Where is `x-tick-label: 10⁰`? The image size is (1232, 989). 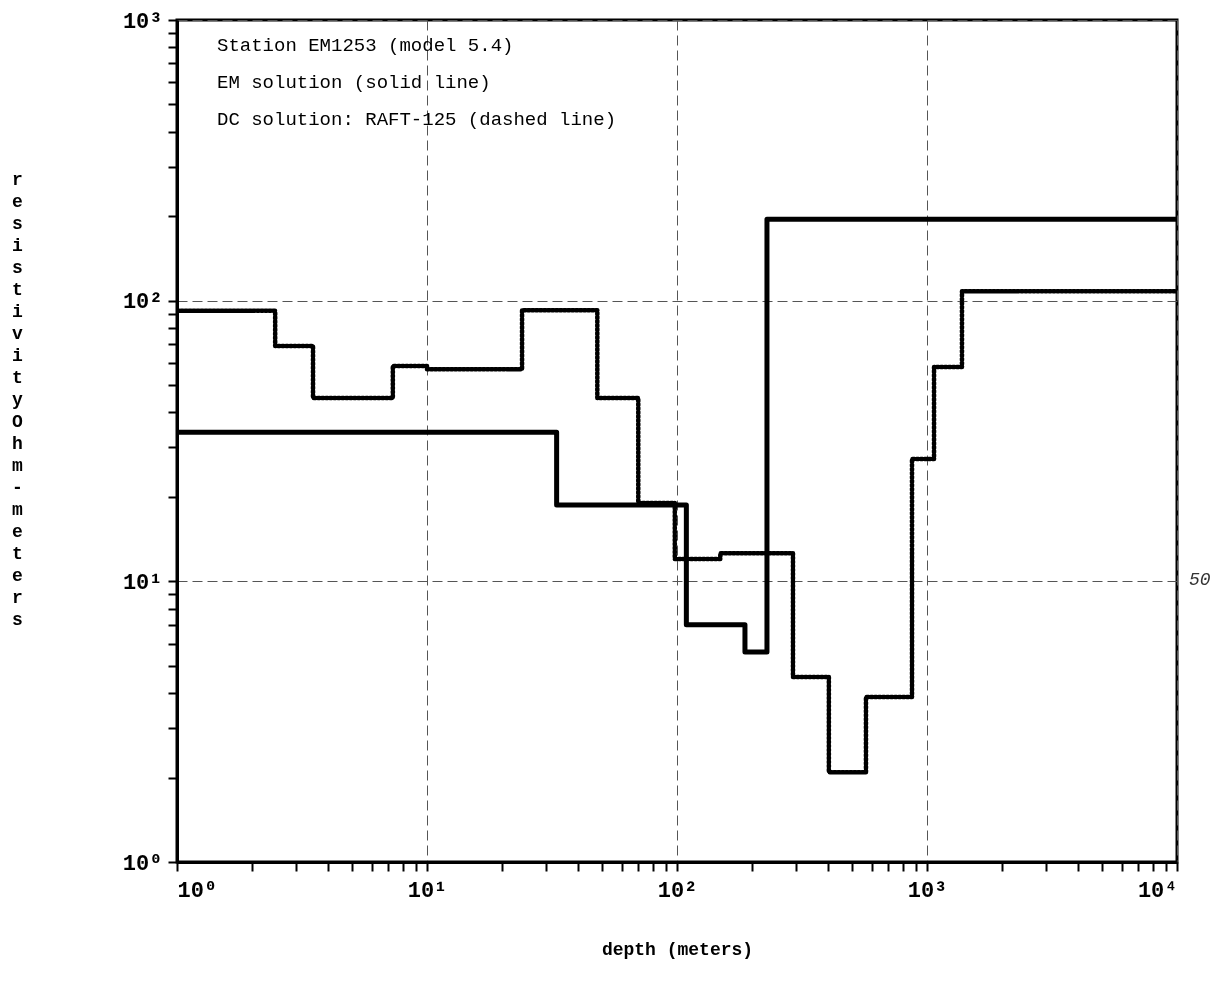
x-tick-label: 10⁰ is located at coordinates (197, 891).